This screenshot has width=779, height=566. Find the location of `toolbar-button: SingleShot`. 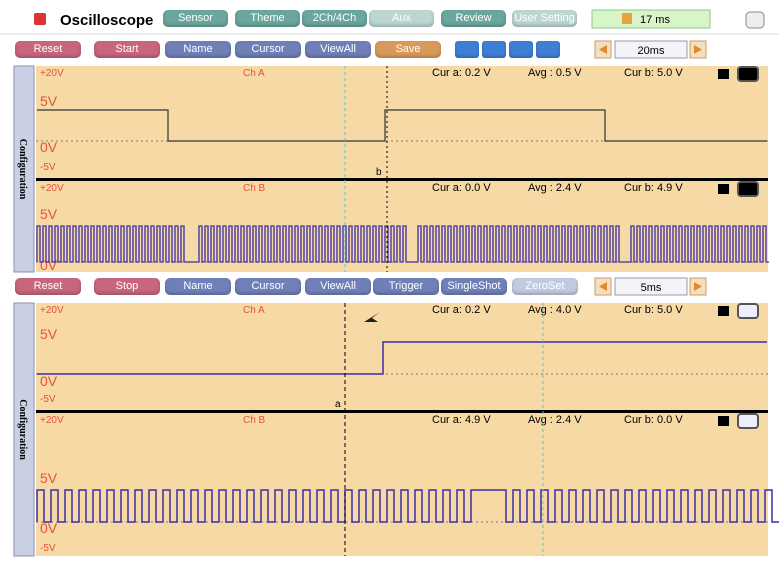

toolbar-button: SingleShot is located at coordinates (474, 286).